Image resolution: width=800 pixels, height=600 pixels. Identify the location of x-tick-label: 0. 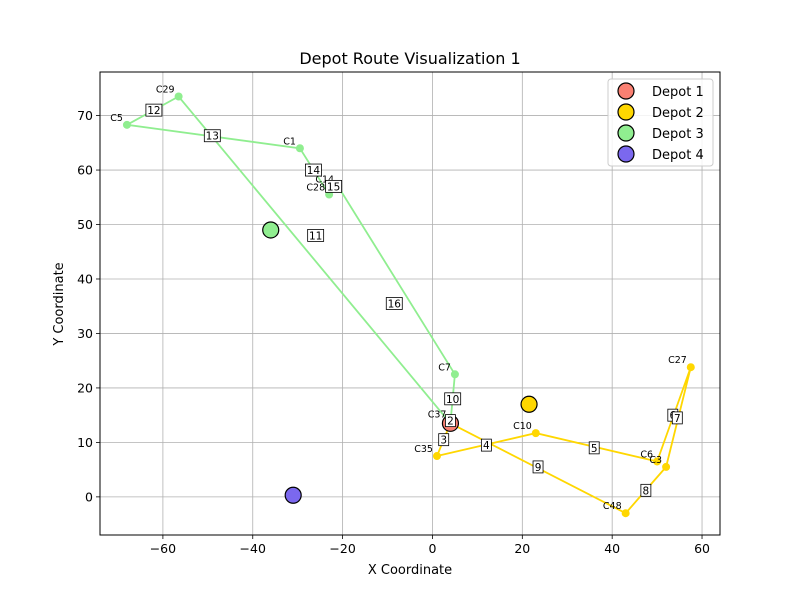
(432, 548).